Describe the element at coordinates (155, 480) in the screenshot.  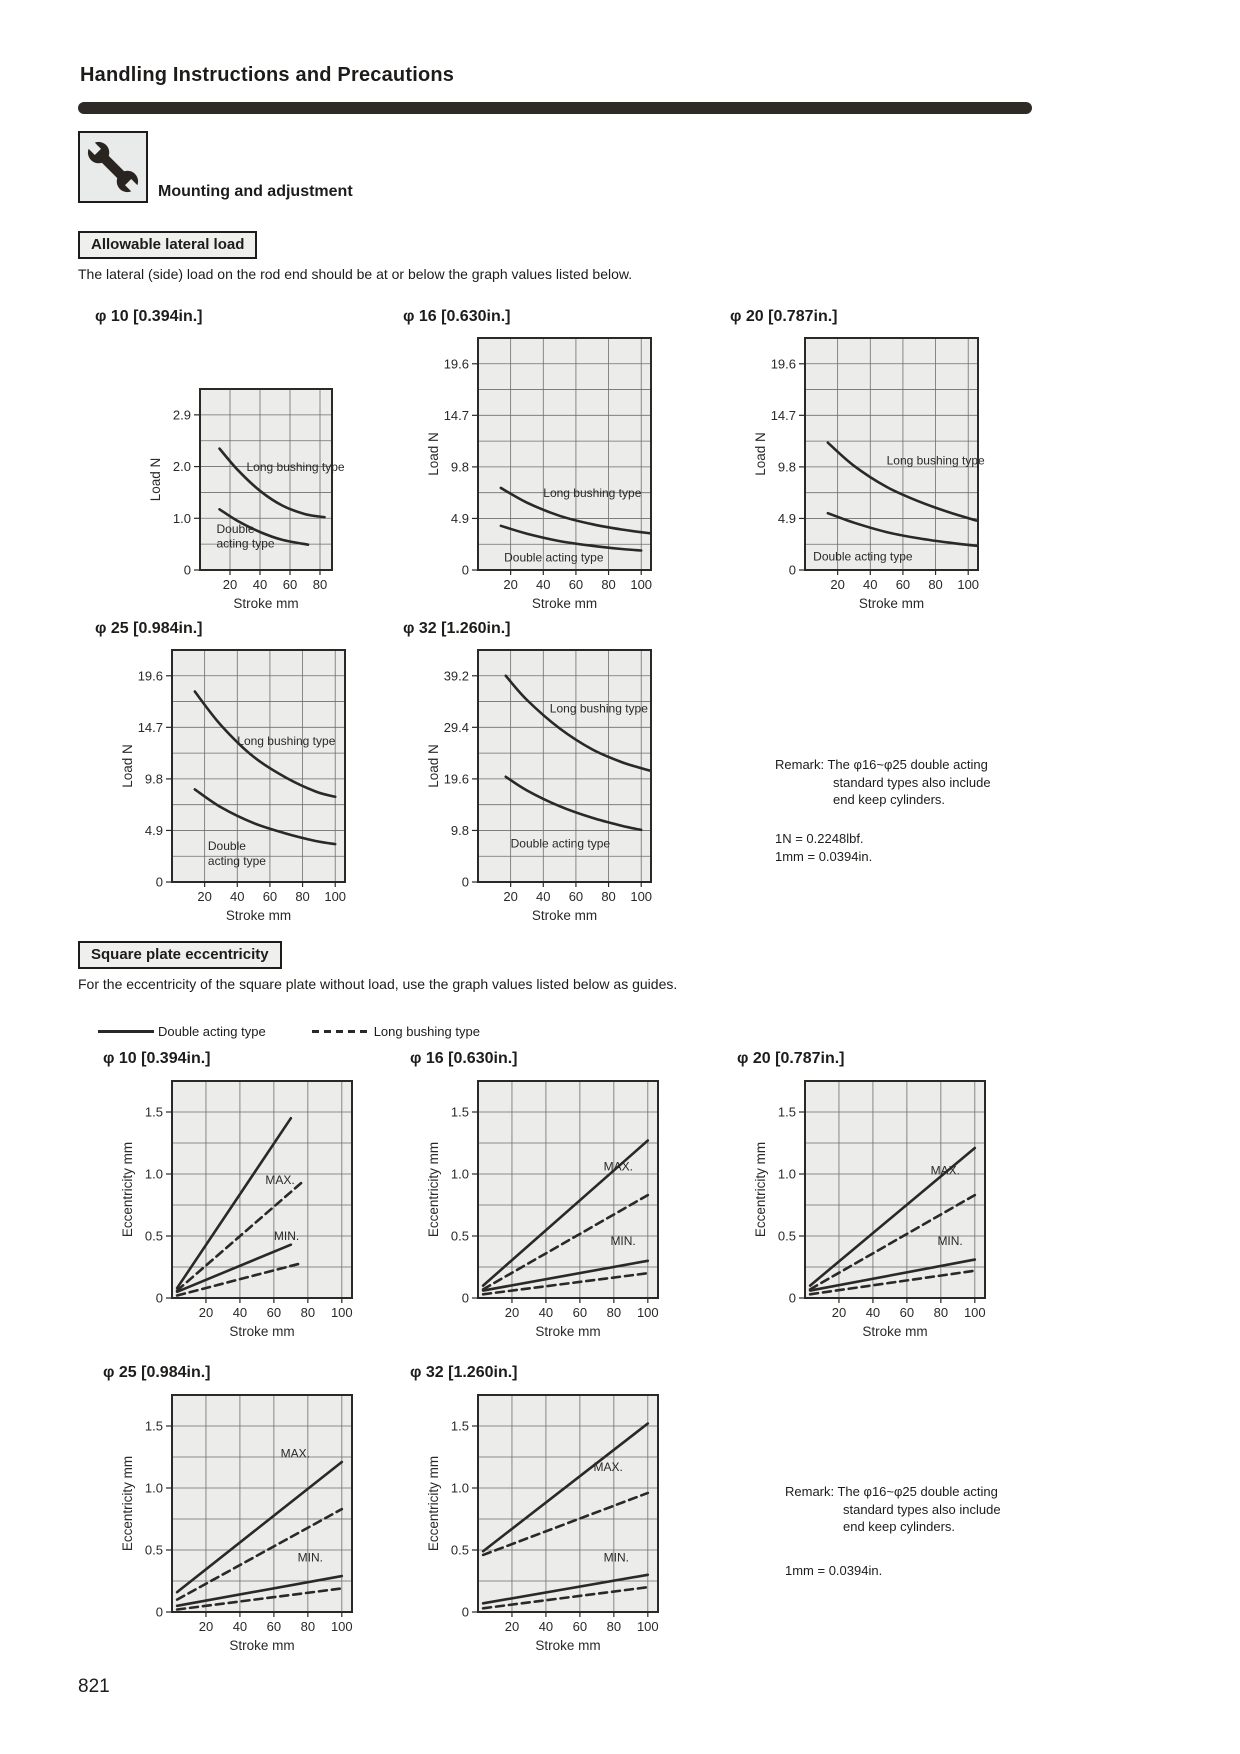
I see `y-axis-label: Load N` at that location.